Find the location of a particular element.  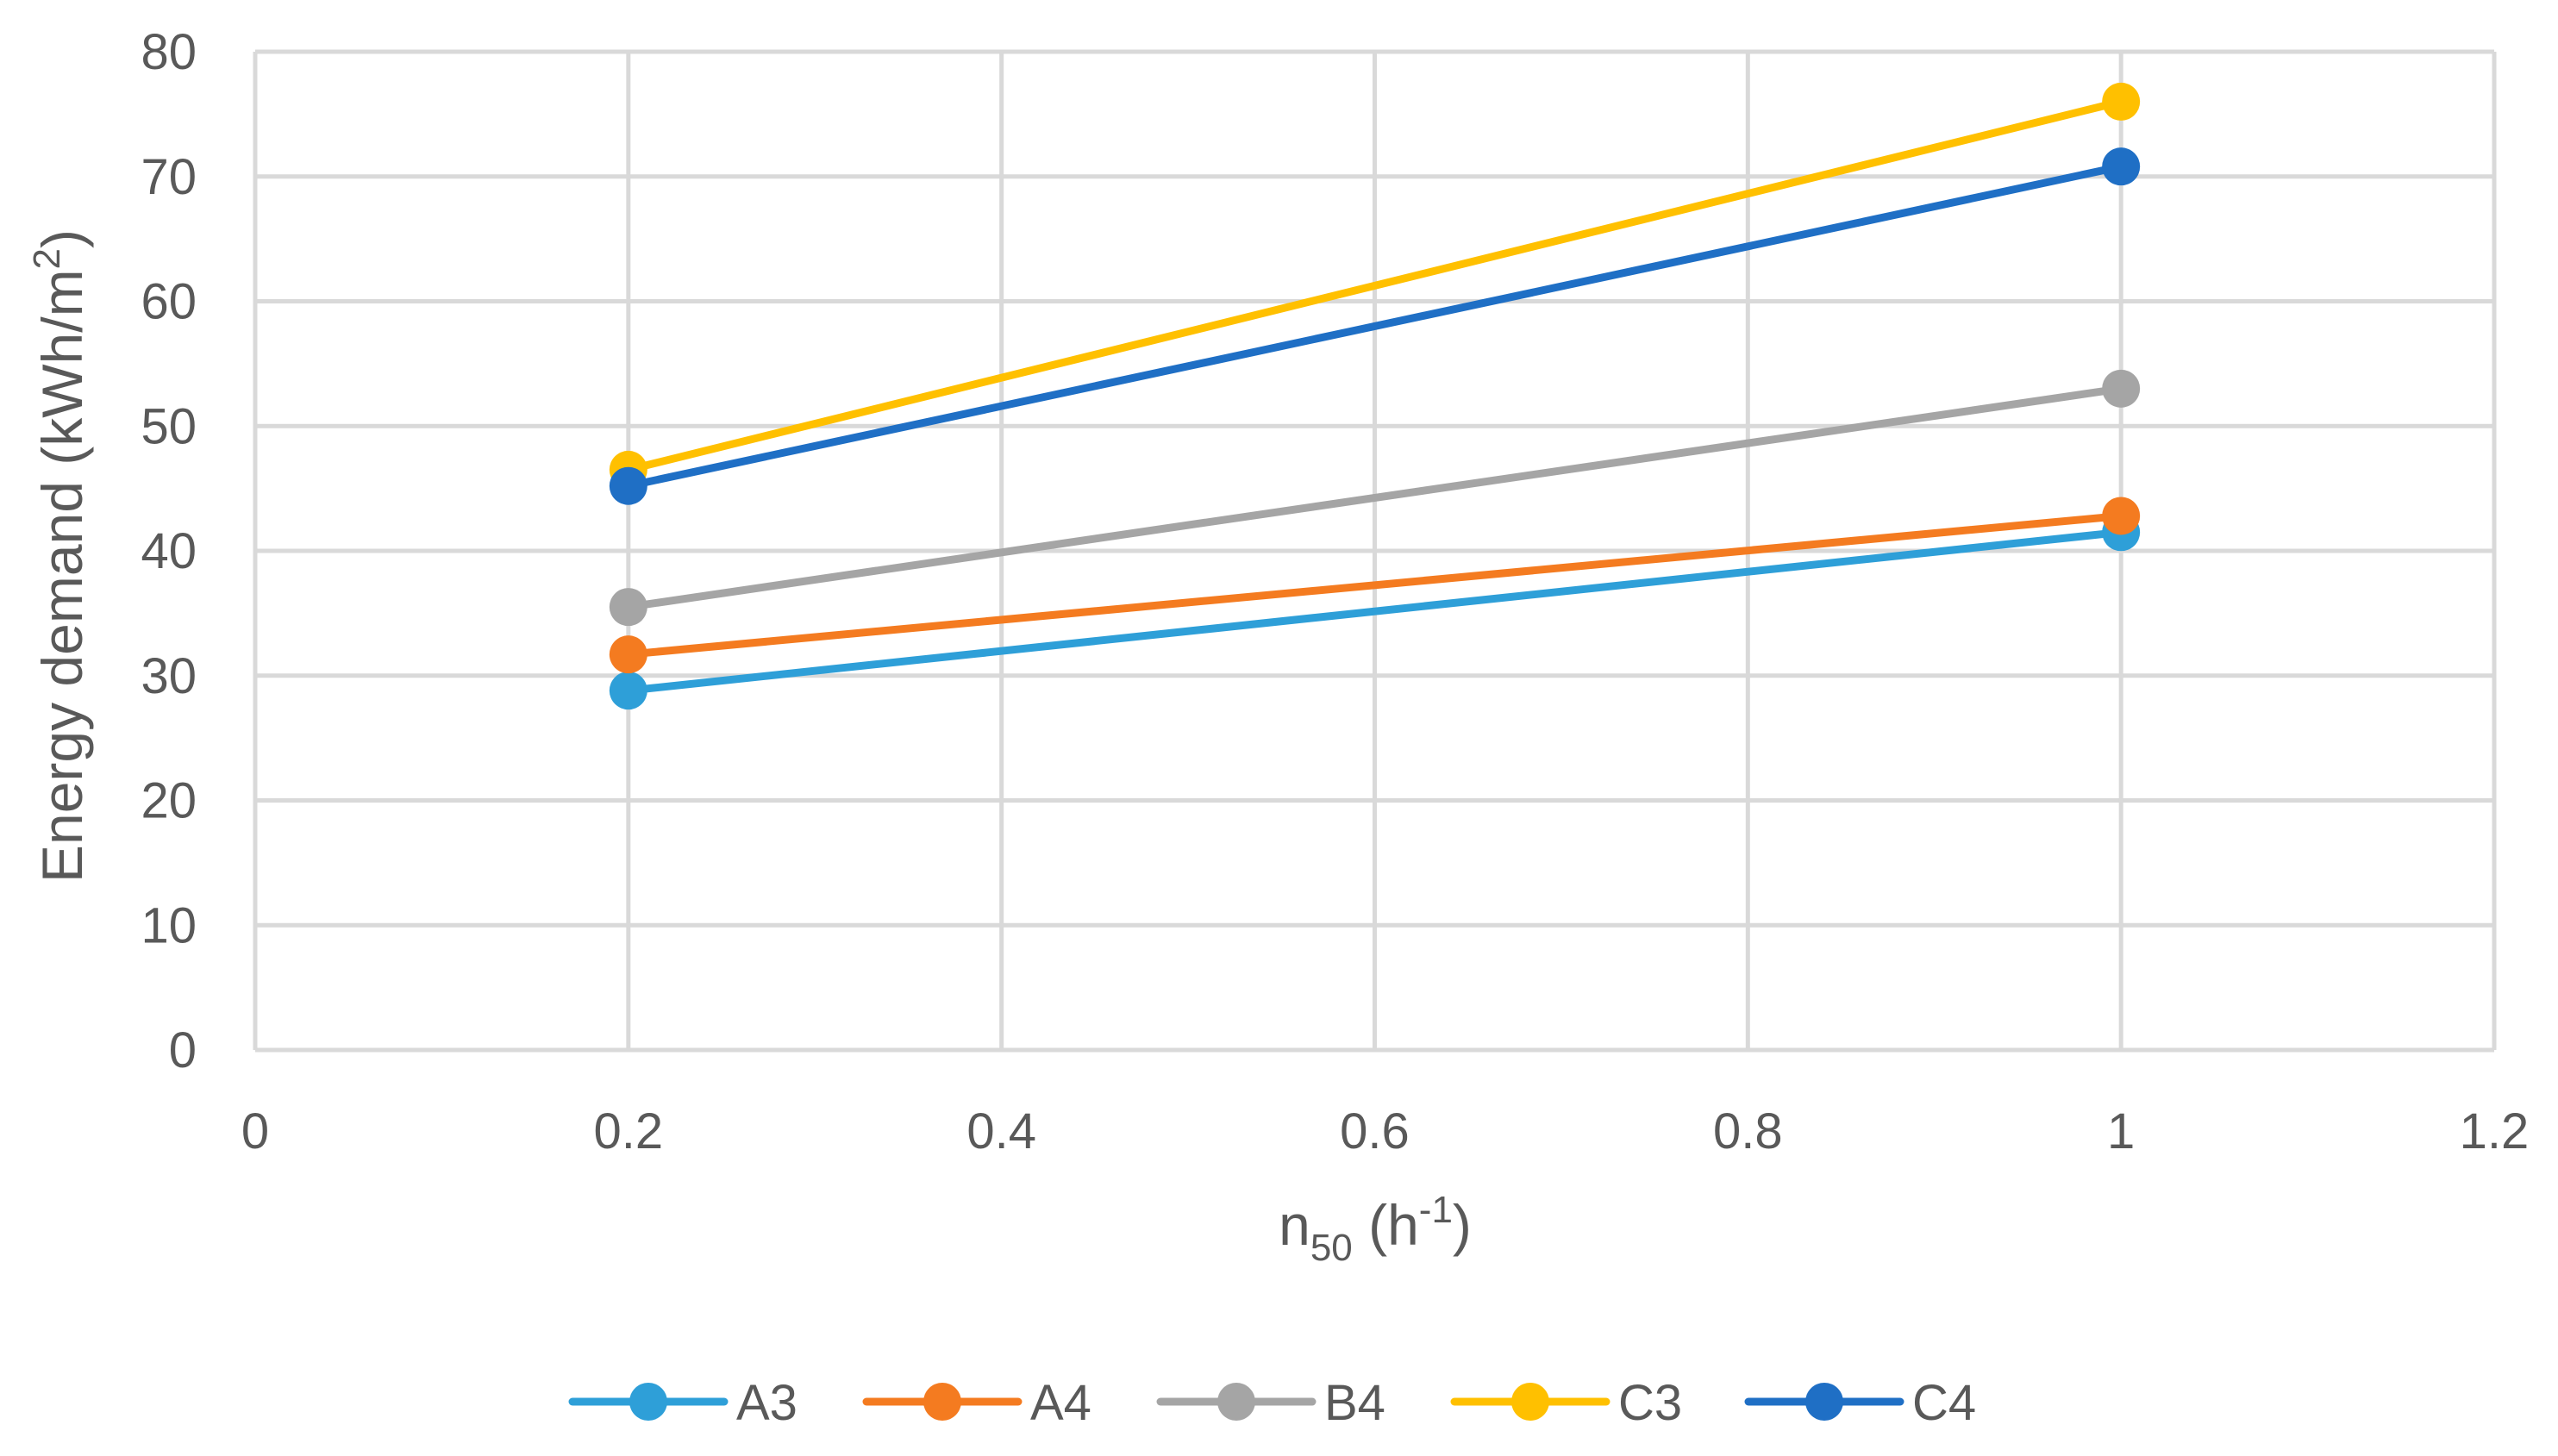

series-line-B4 is located at coordinates (1374, 498).